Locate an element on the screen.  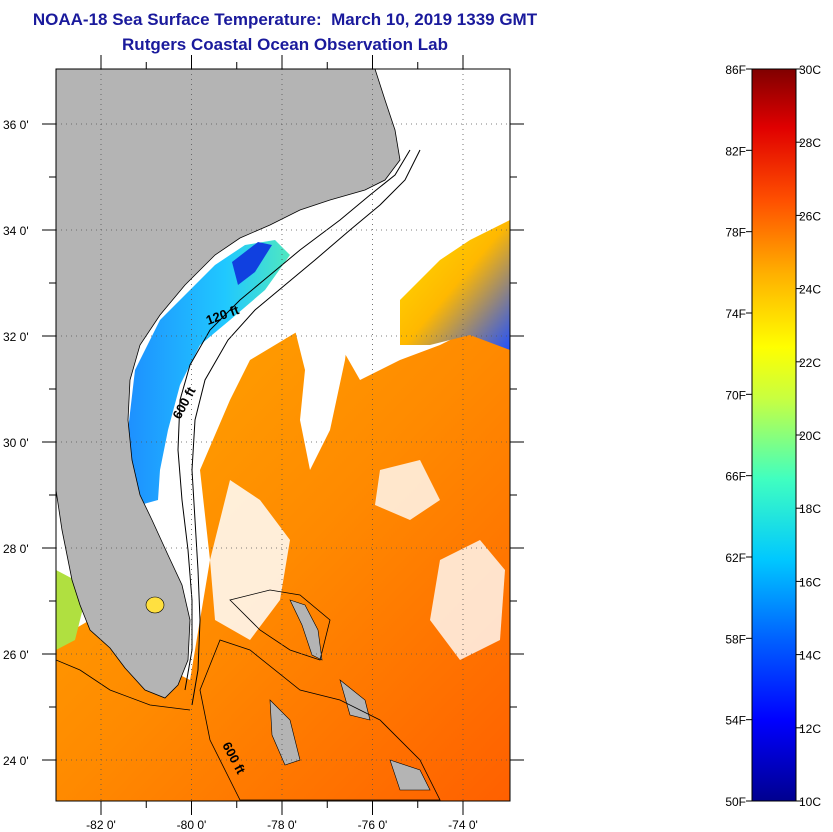
lat-tick-label: 26 0' is located at coordinates (16, 655).